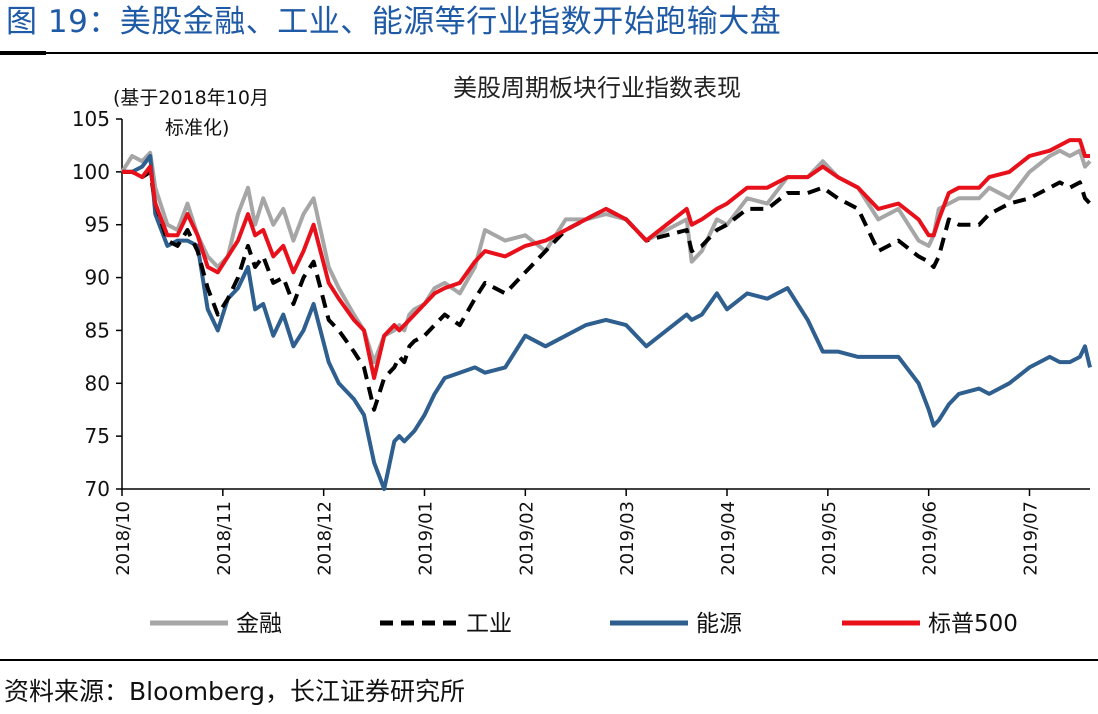 The image size is (1098, 714). What do you see at coordinates (197, 128) in the screenshot?
I see `normalization-note-line2: 标准化)` at bounding box center [197, 128].